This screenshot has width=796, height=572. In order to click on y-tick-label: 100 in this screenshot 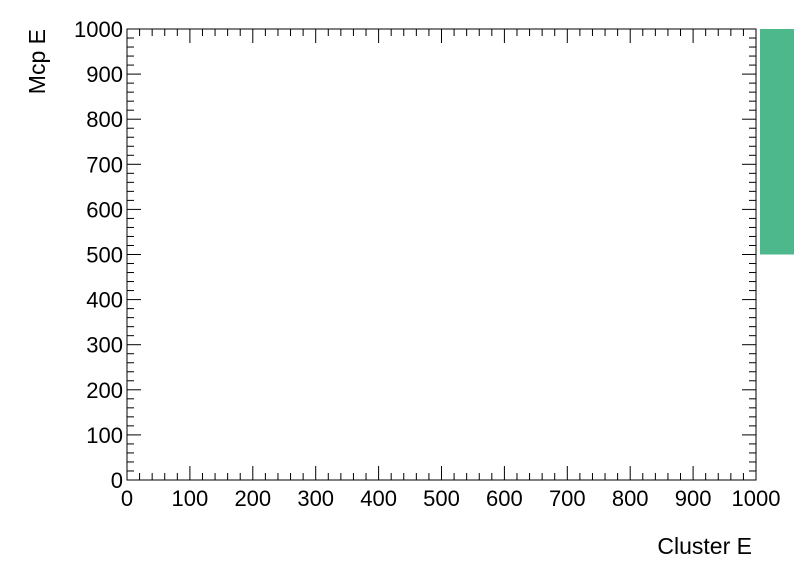, I will do `click(104, 435)`.